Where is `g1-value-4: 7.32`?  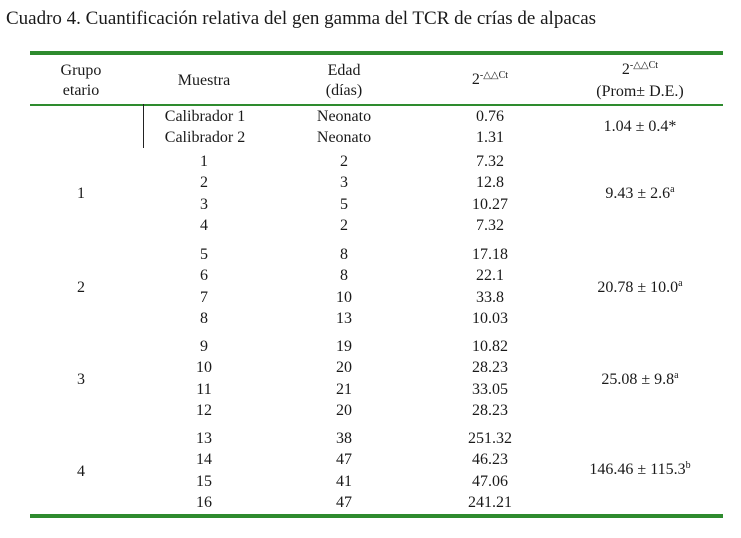
g1-value-4: 7.32 is located at coordinates (490, 225).